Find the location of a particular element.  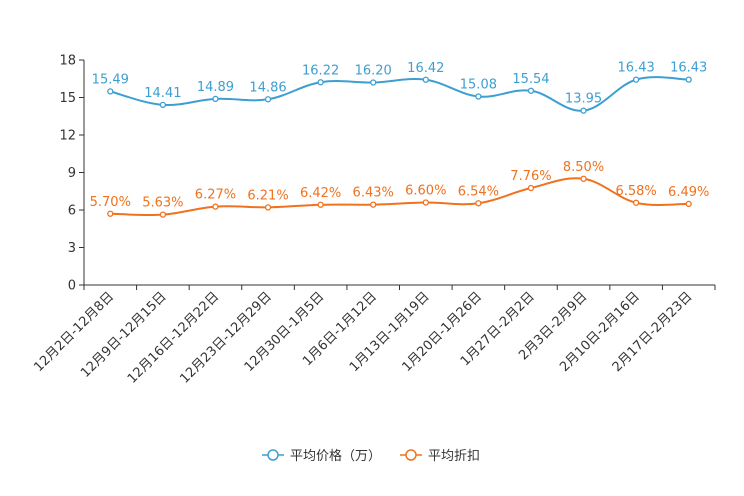

data-label: 14.89 is located at coordinates (215, 87).